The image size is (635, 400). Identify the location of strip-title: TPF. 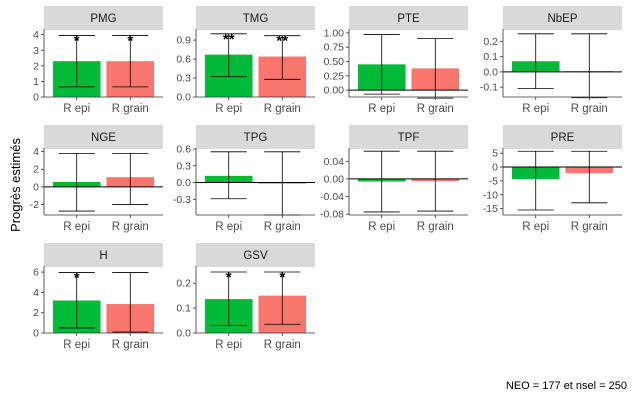
(409, 138).